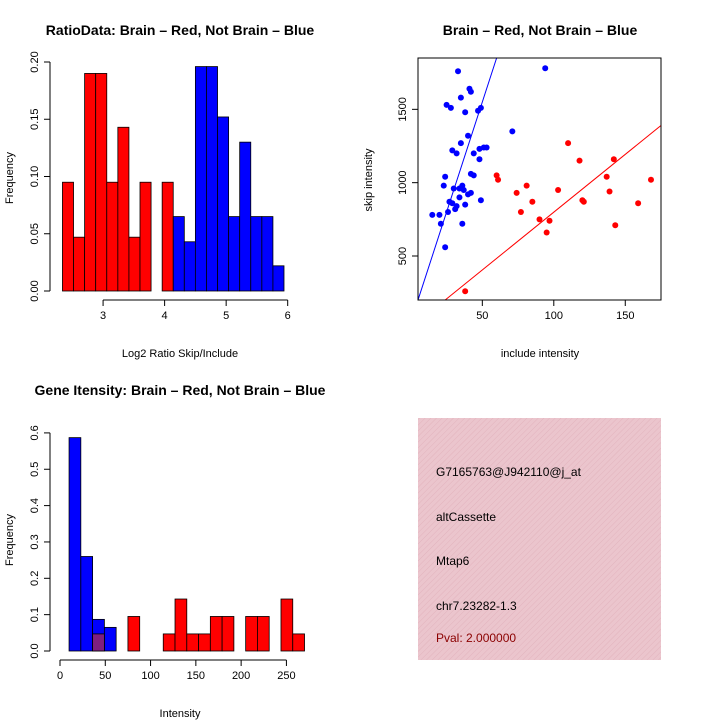 The width and height of the screenshot is (720, 720). I want to click on gene-y-tick-label: 0.6, so click(35, 432).